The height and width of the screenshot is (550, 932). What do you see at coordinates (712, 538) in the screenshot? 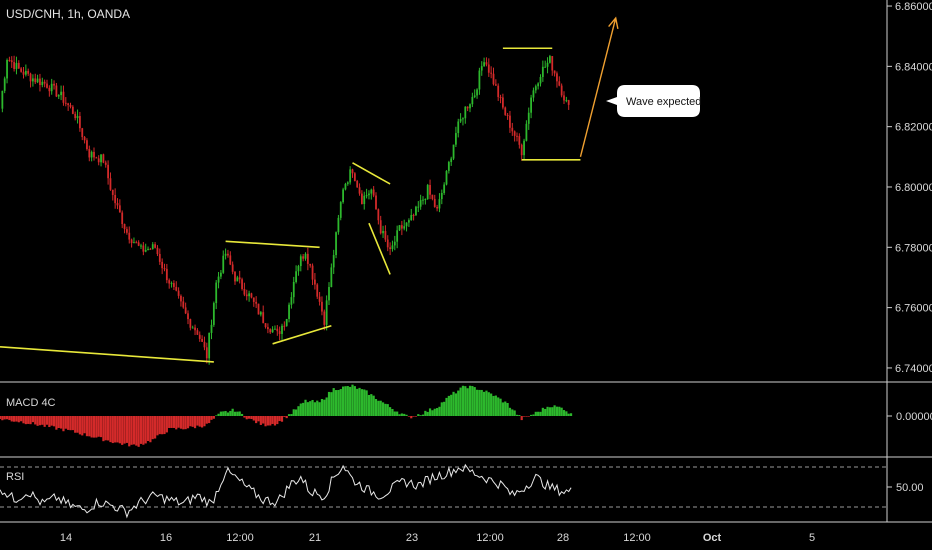
I see `time-tick-label: Oct` at bounding box center [712, 538].